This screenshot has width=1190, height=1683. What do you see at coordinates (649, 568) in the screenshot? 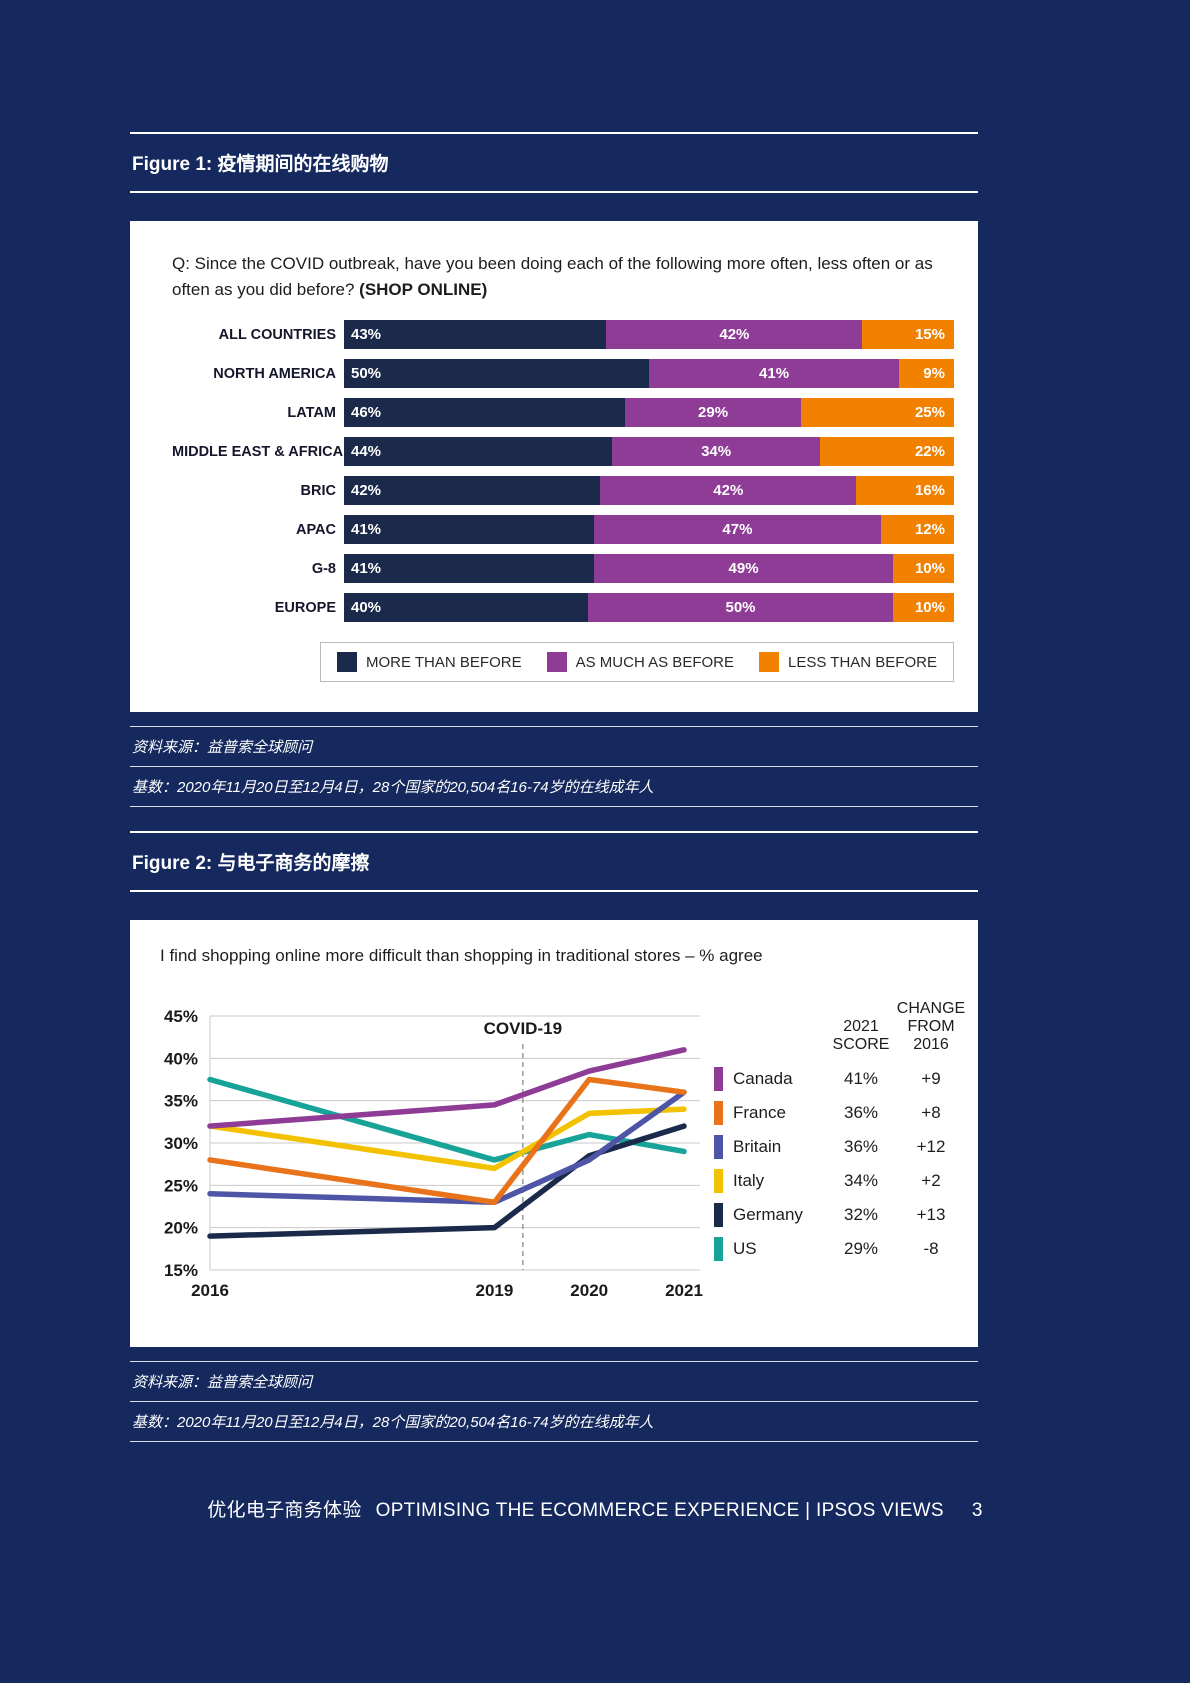
I see `bar-track: 41% 49% 10%` at bounding box center [649, 568].